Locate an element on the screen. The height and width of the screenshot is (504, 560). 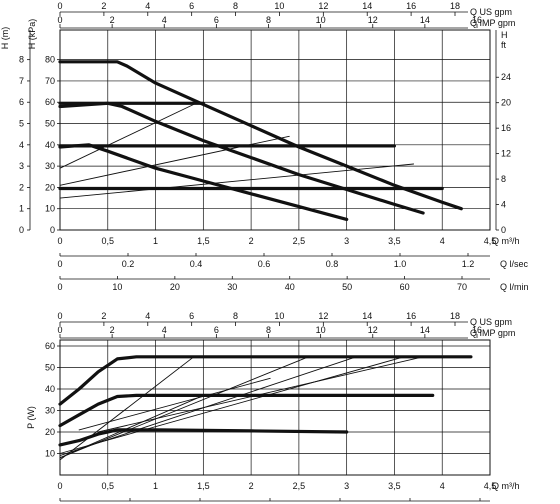
h-m-tick-label: 2 is located at coordinates (21, 187).